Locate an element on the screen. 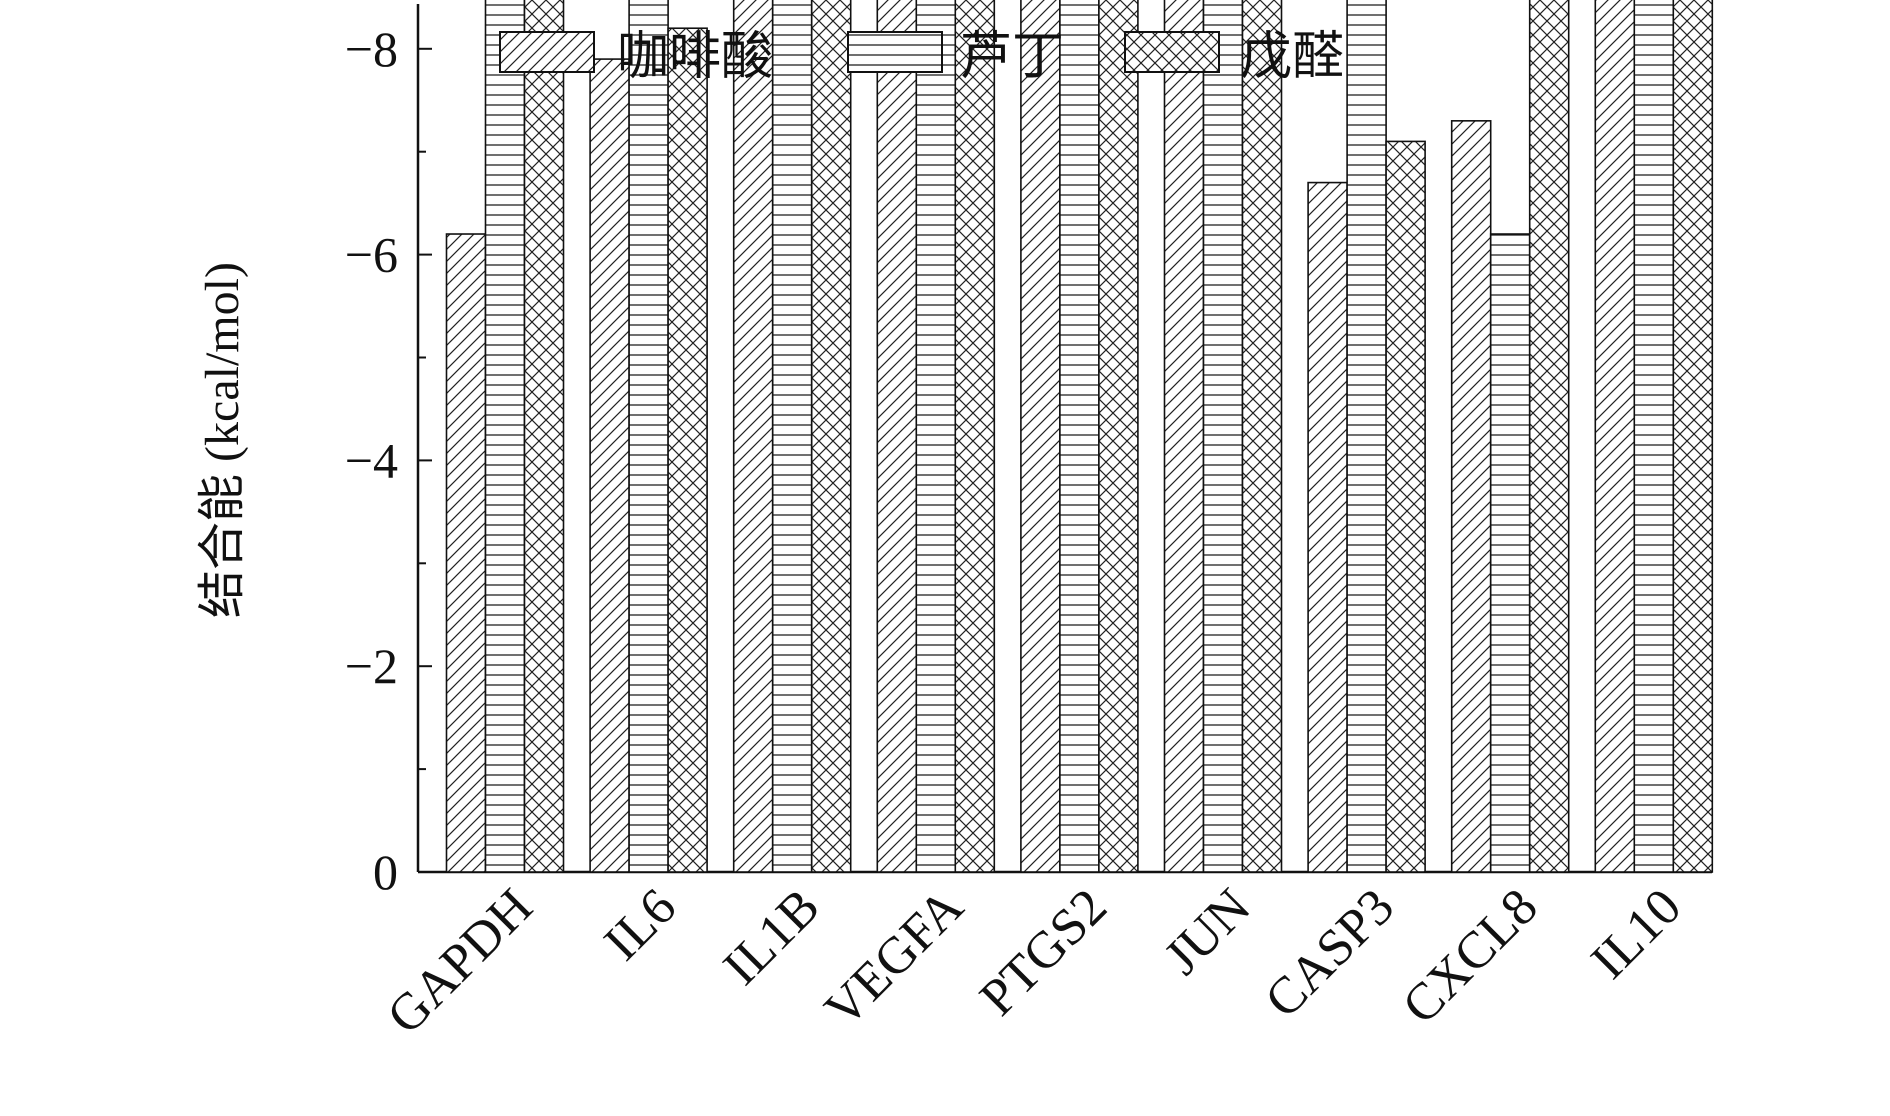 The width and height of the screenshot is (1890, 1116). legend-label: 咖啡酸 is located at coordinates (695, 57).